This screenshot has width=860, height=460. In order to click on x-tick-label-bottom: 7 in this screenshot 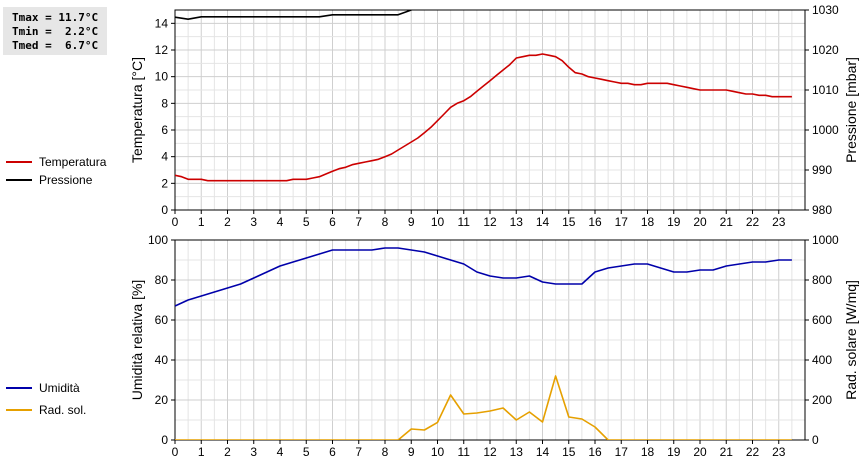, I will do `click(358, 452)`.